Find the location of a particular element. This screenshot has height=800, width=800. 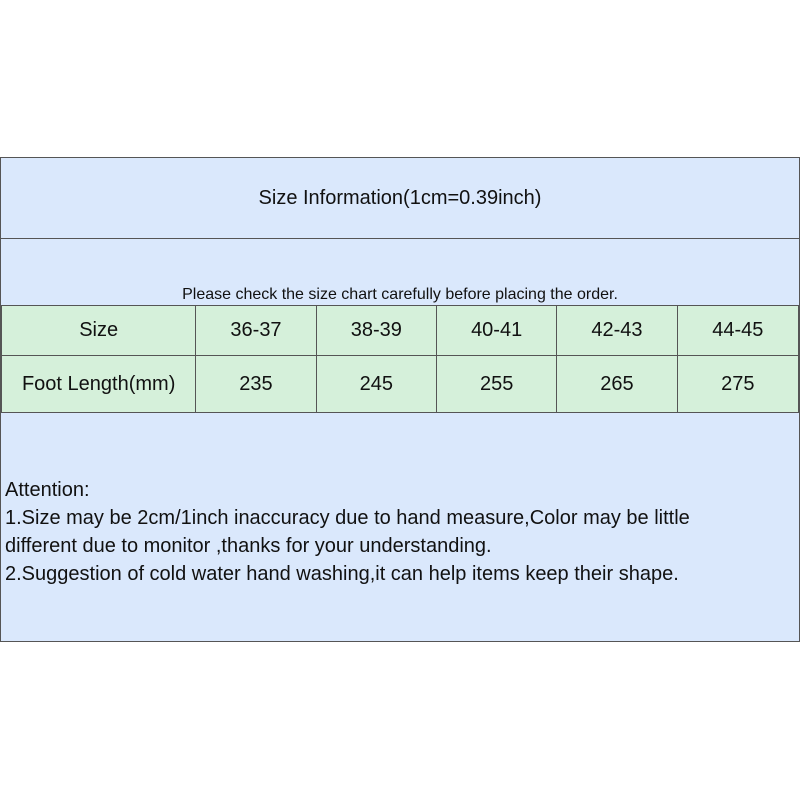

table-cell: 44-45 is located at coordinates (738, 330).